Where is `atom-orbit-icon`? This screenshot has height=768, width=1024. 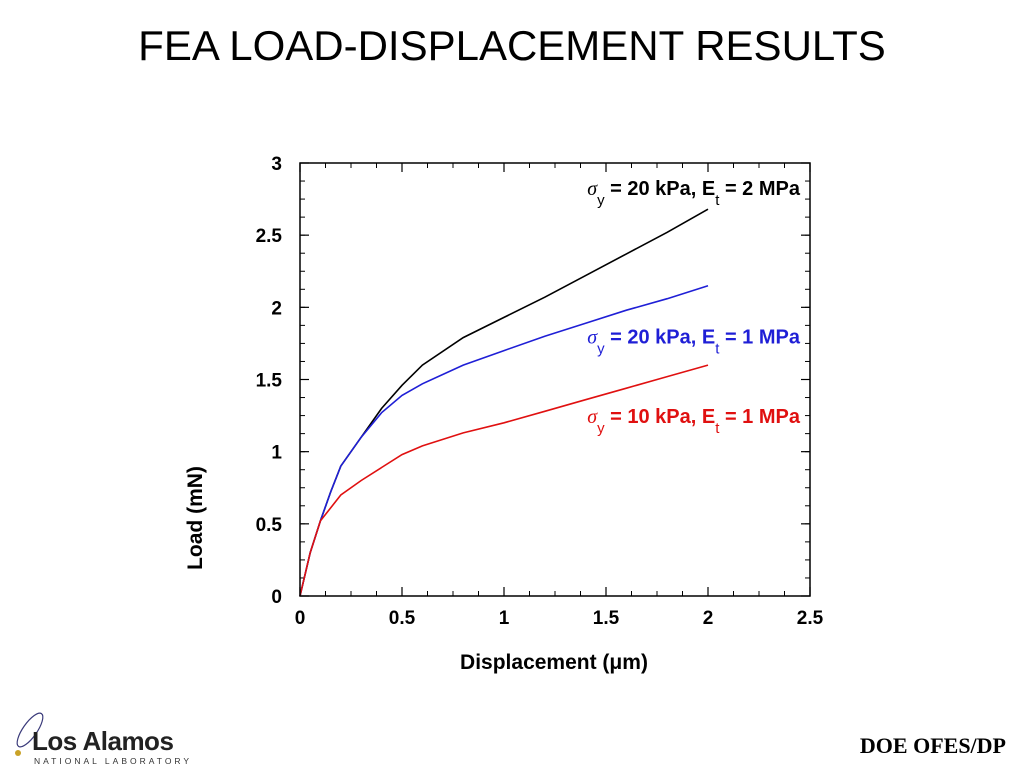
atom-orbit-icon is located at coordinates (29, 734).